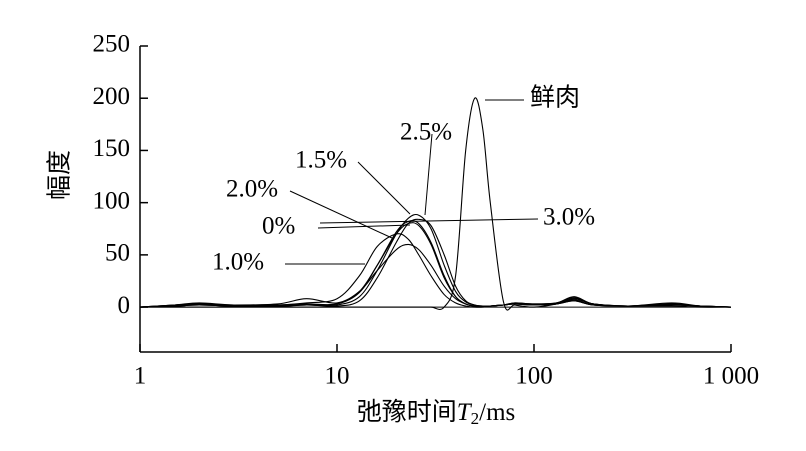 This screenshot has width=806, height=451. I want to click on series-label: 3.0%, so click(569, 217).